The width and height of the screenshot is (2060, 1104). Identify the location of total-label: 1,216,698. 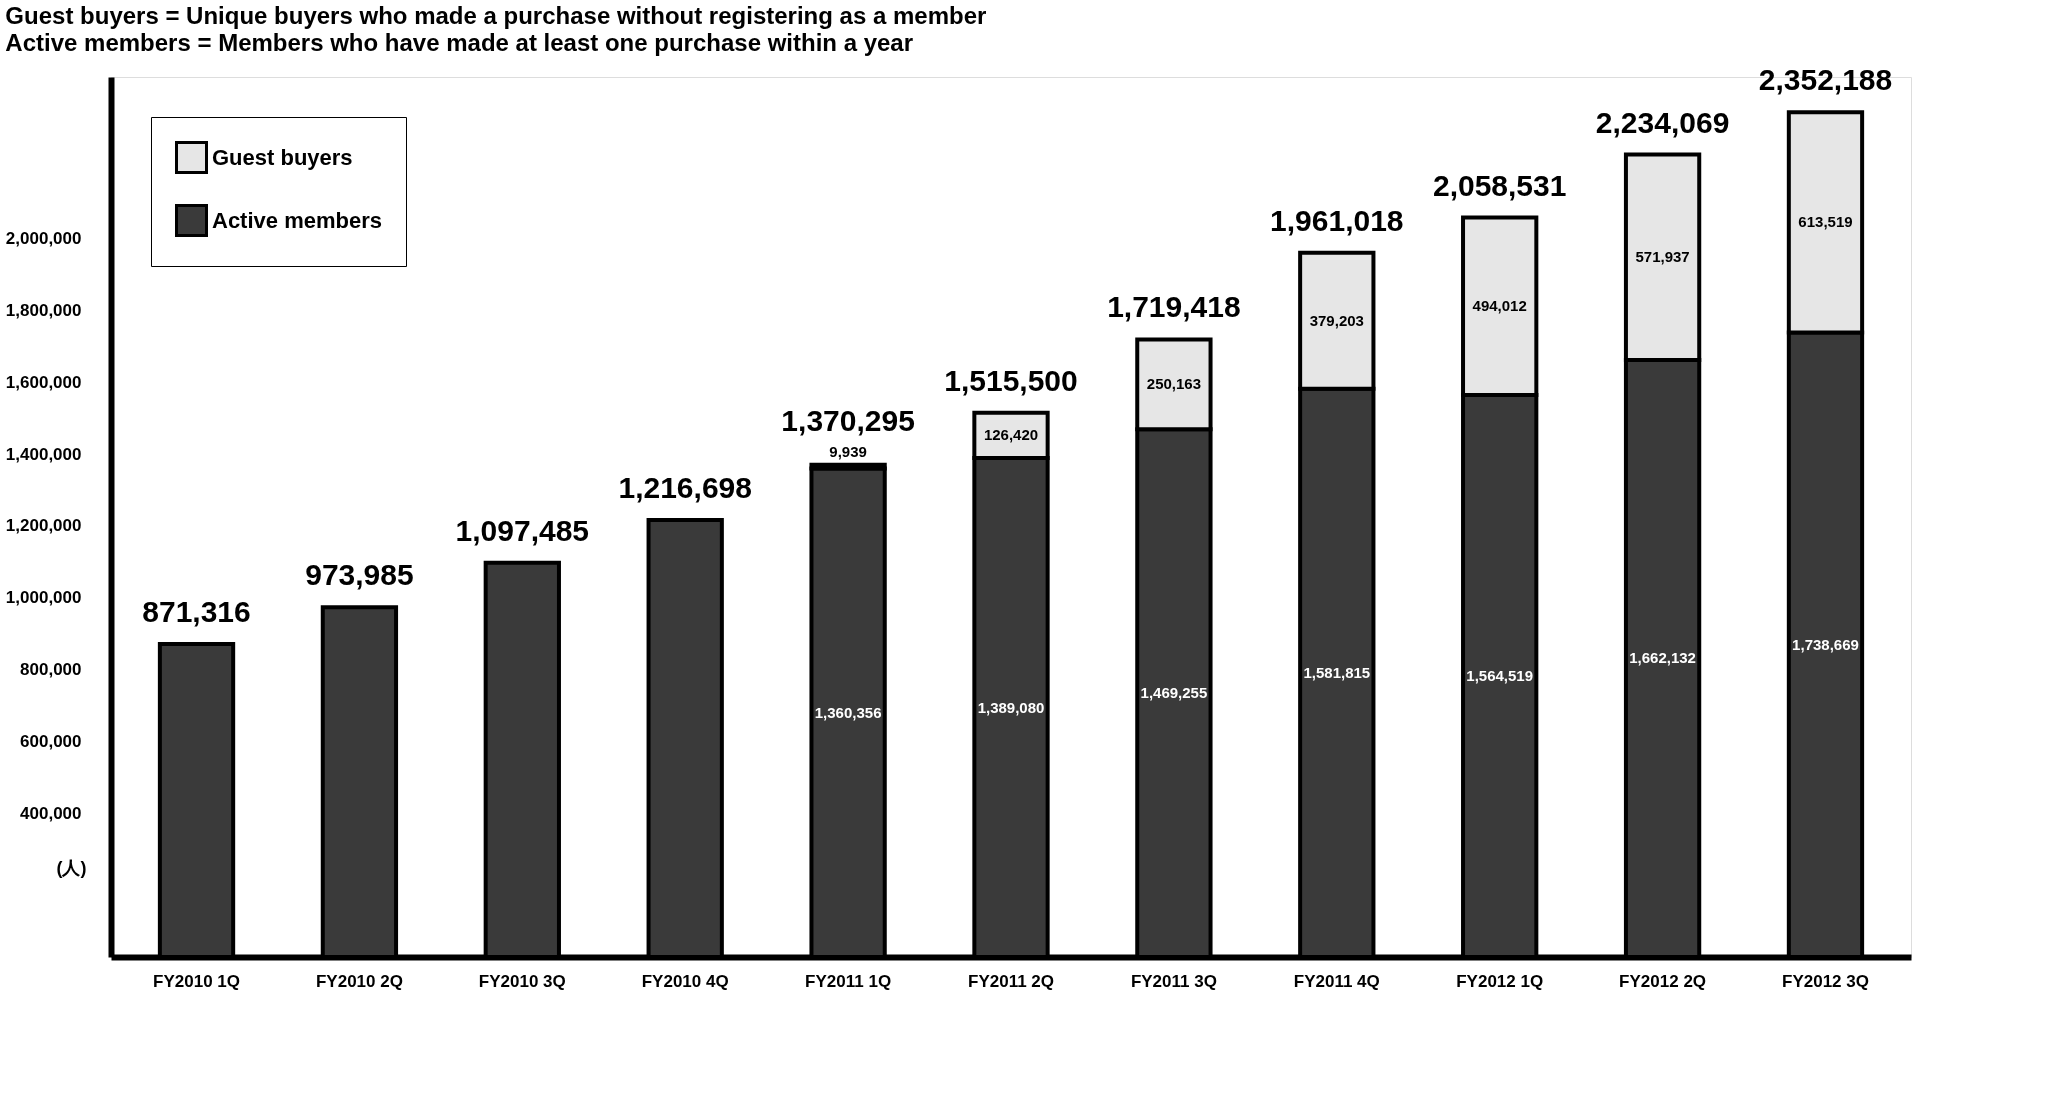
(685, 487).